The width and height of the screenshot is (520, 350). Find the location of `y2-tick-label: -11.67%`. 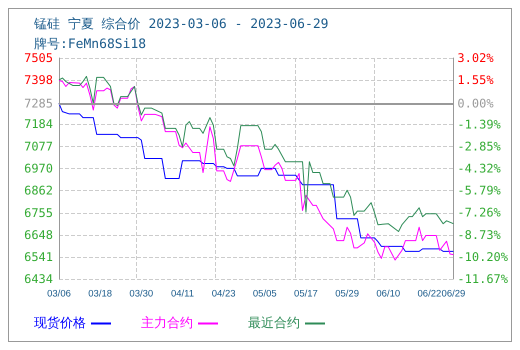

y2-tick-label: -11.67% is located at coordinates (483, 279).